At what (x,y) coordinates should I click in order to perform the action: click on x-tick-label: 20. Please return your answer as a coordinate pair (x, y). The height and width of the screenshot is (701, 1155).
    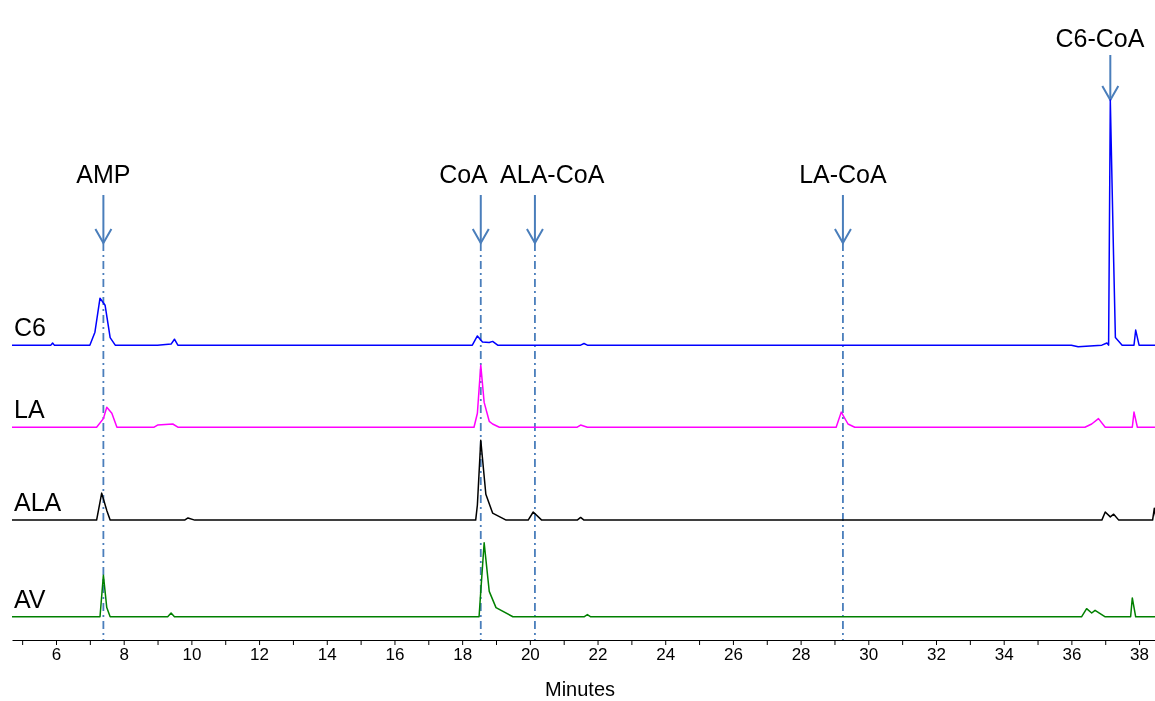
    Looking at the image, I should click on (530, 655).